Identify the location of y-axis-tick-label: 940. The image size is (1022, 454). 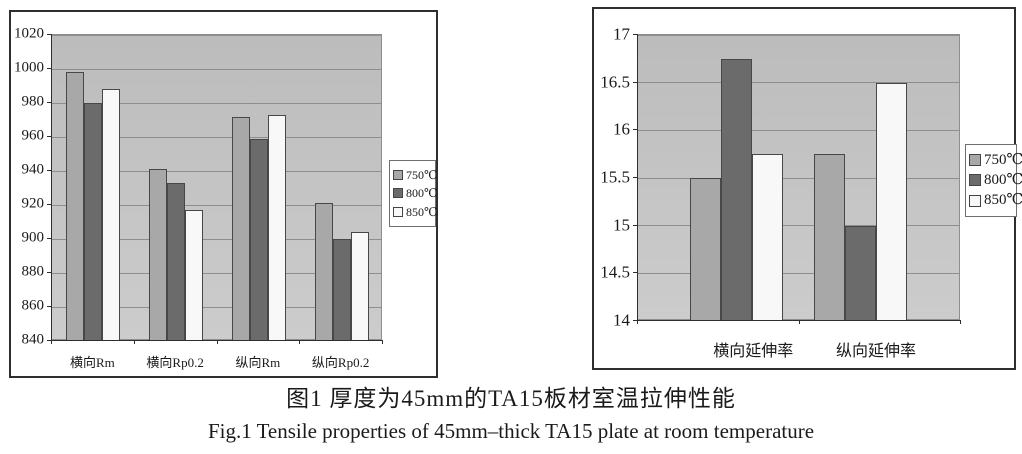
(33, 169).